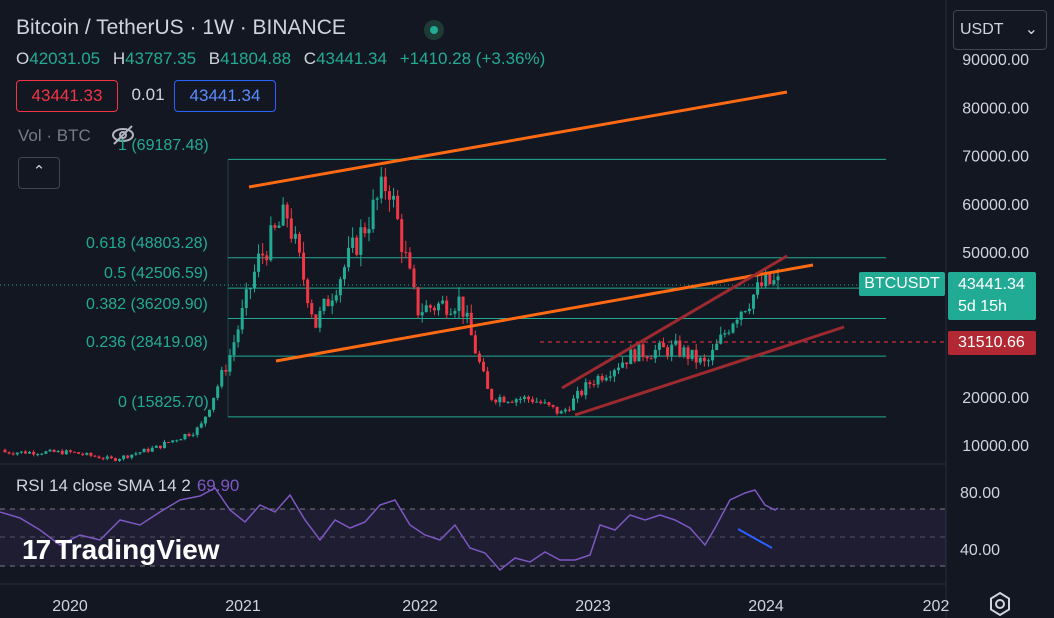 The height and width of the screenshot is (618, 1054). What do you see at coordinates (544, 313) in the screenshot?
I see `lower-trend-channel-line` at bounding box center [544, 313].